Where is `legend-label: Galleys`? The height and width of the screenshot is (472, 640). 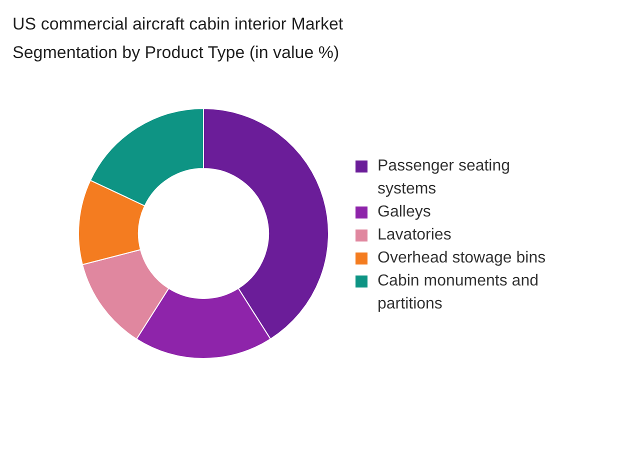
legend-label: Galleys is located at coordinates (404, 212).